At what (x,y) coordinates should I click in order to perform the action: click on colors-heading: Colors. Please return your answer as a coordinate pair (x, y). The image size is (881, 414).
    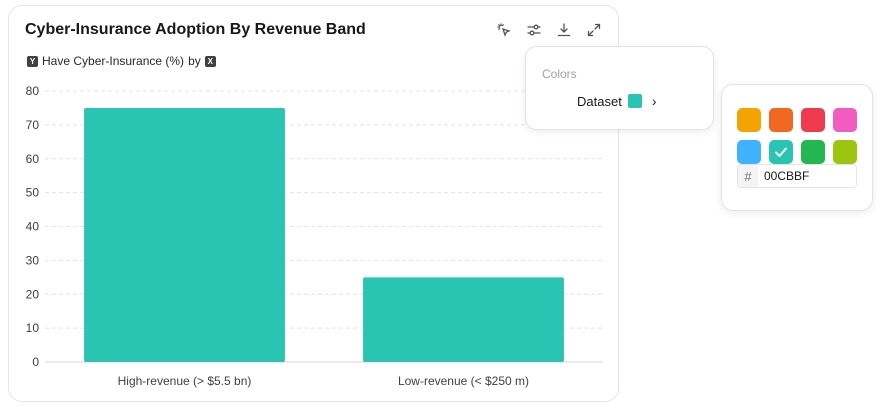
    Looking at the image, I should click on (559, 74).